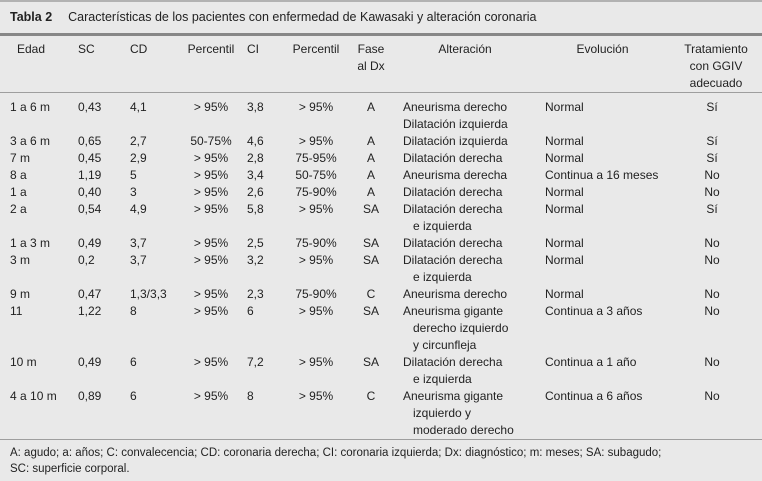 This screenshot has height=481, width=762. I want to click on table-cell: 75-95%, so click(316, 158).